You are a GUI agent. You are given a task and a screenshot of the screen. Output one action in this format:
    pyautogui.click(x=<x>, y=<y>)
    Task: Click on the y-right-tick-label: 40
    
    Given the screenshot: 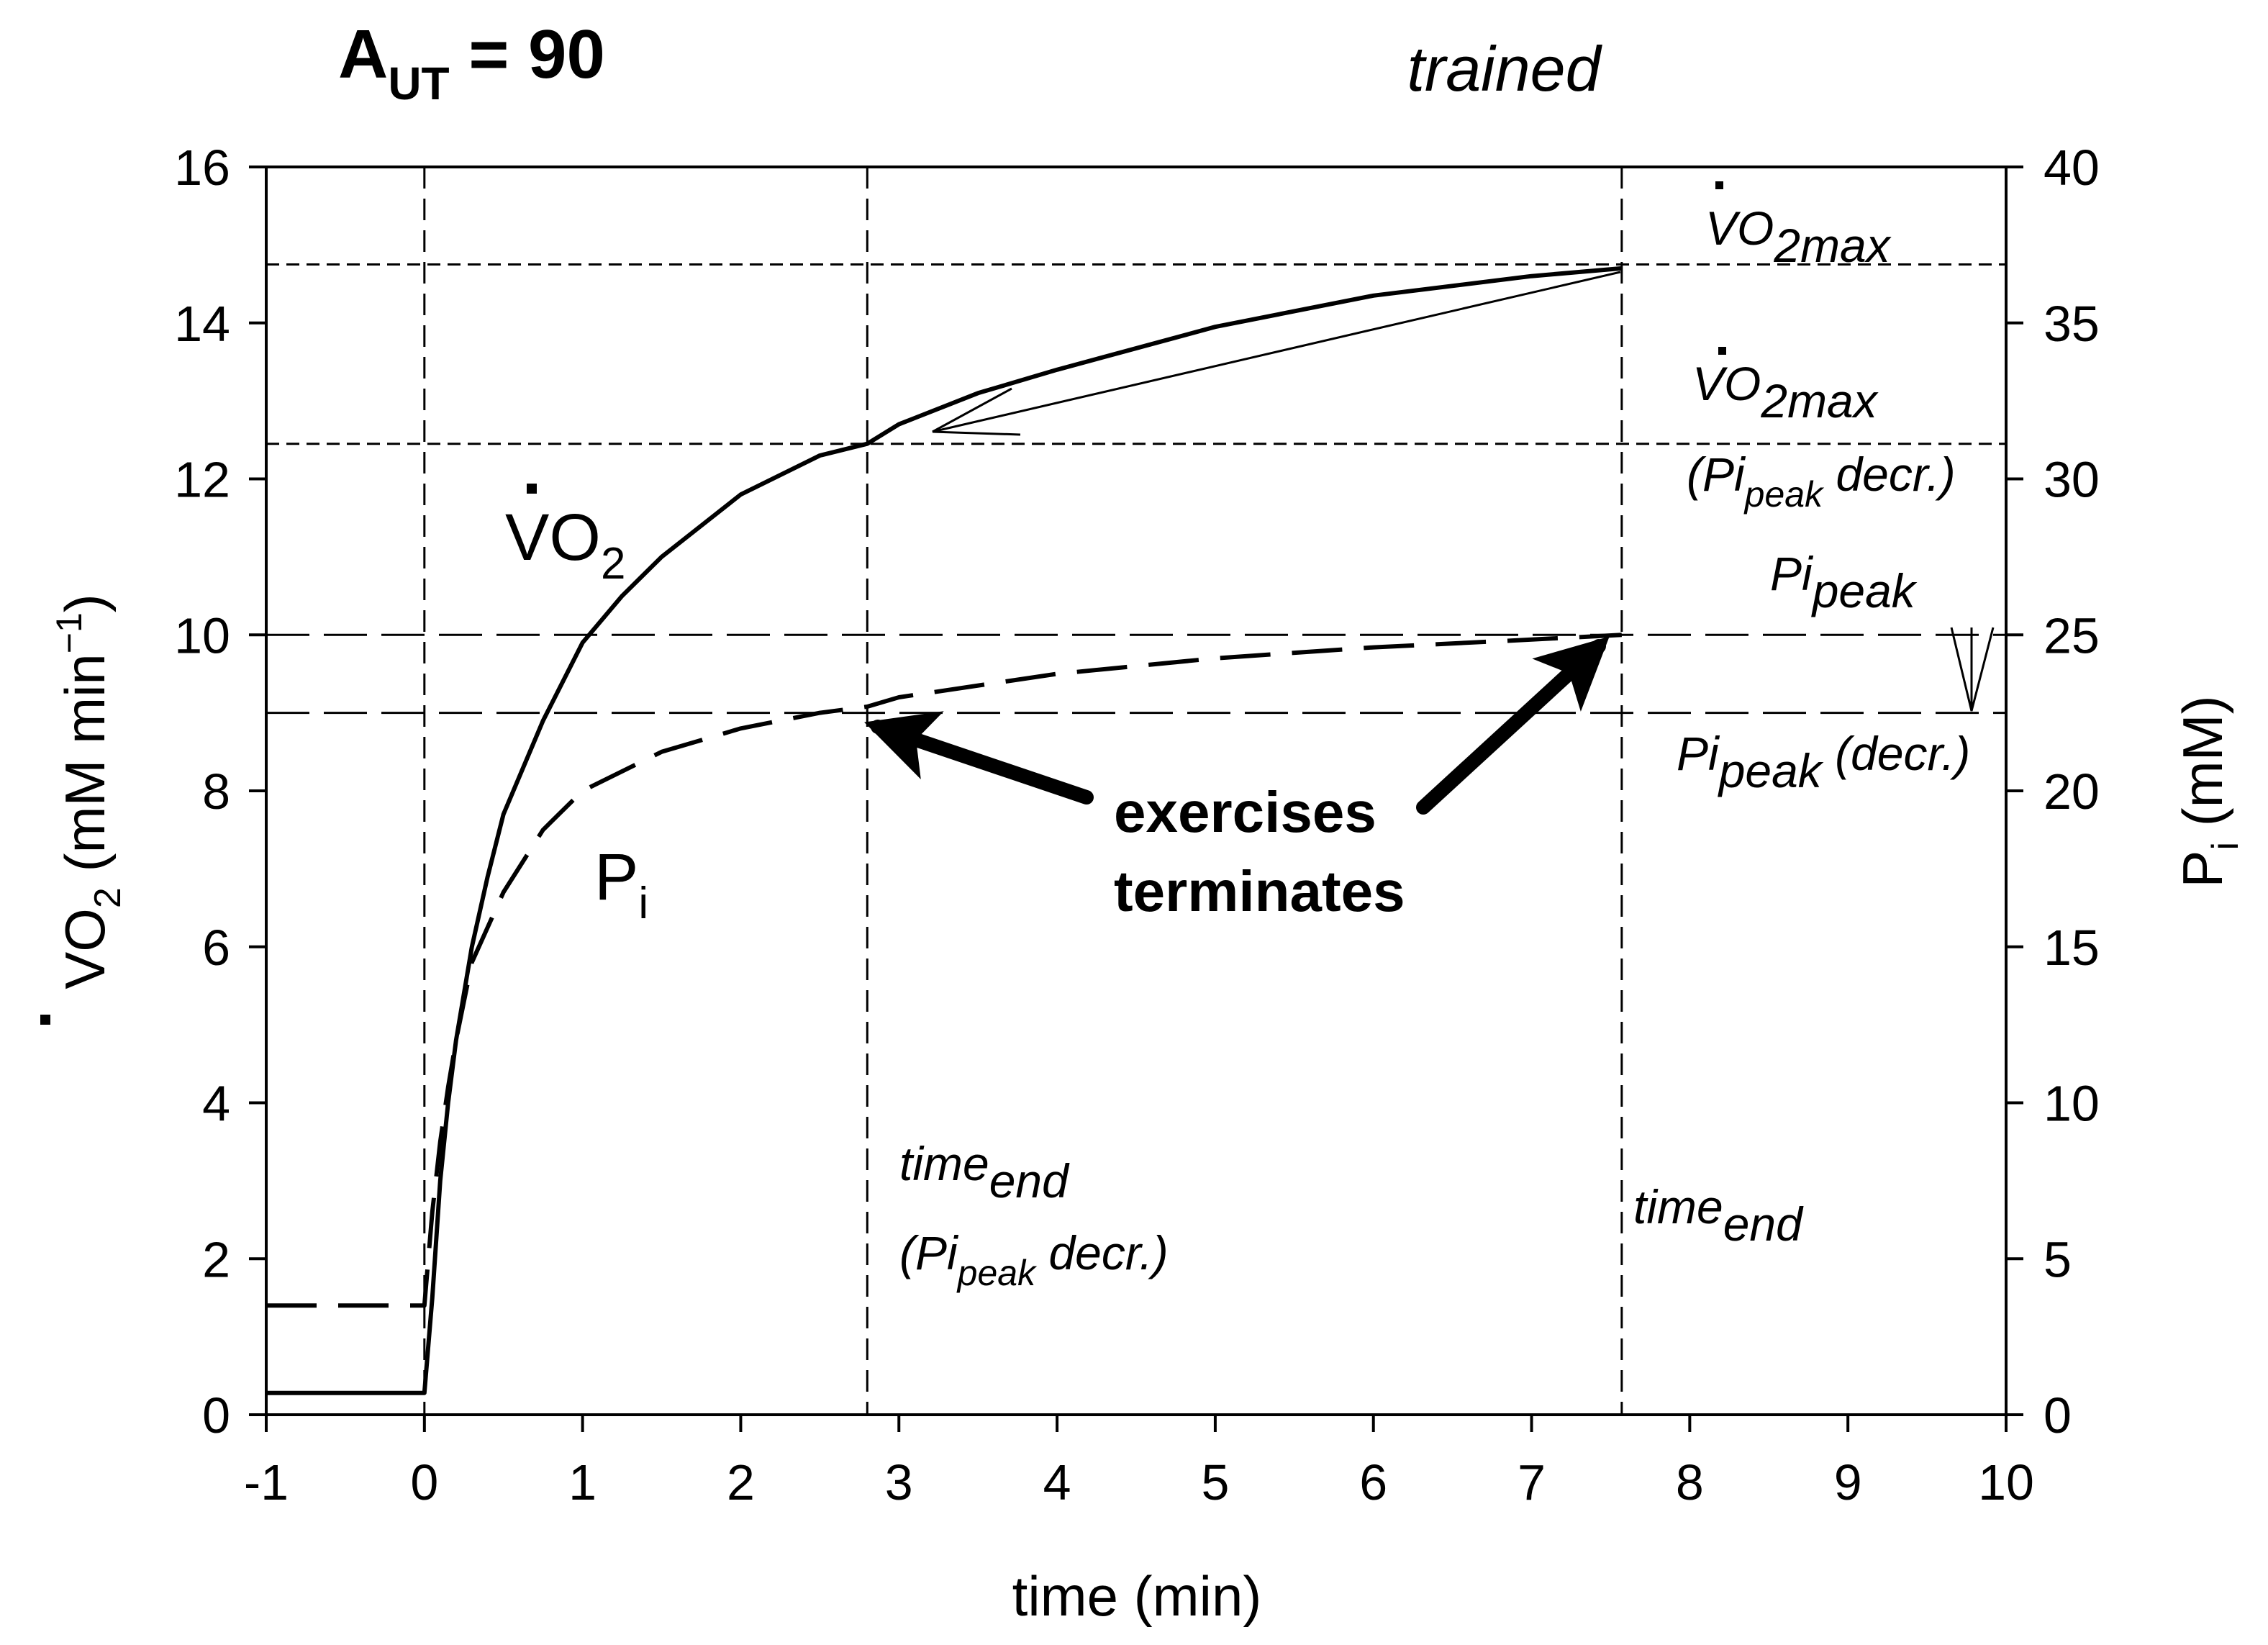 What is the action you would take?
    pyautogui.click(x=2072, y=168)
    